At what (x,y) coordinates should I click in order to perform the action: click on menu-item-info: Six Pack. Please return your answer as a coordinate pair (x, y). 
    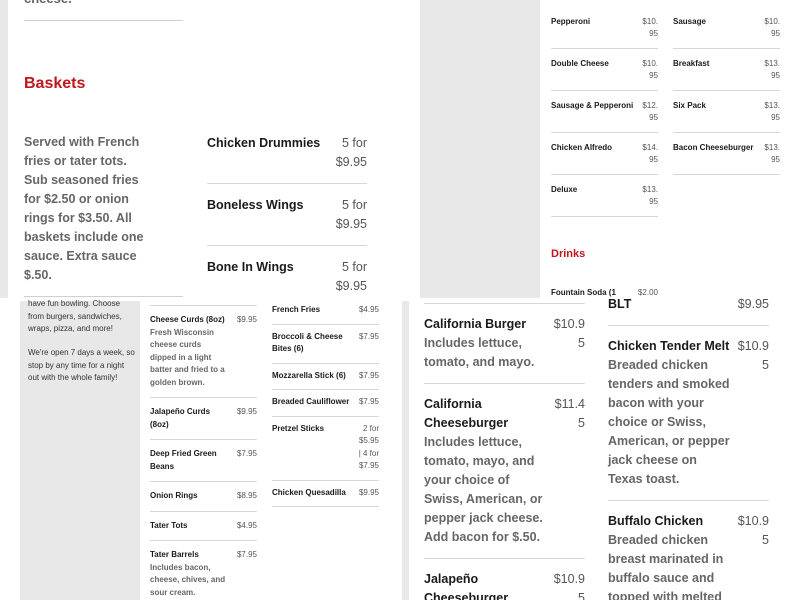
    Looking at the image, I should click on (716, 112).